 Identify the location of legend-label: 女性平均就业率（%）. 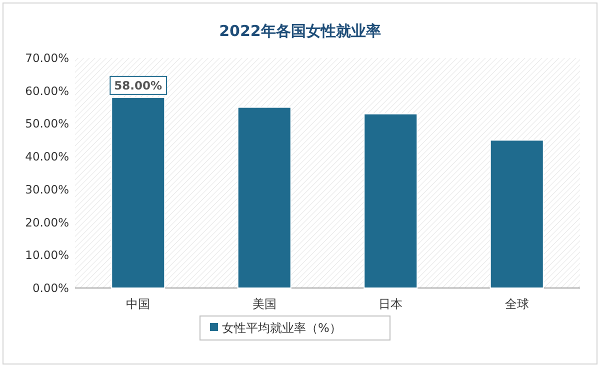
(282, 328).